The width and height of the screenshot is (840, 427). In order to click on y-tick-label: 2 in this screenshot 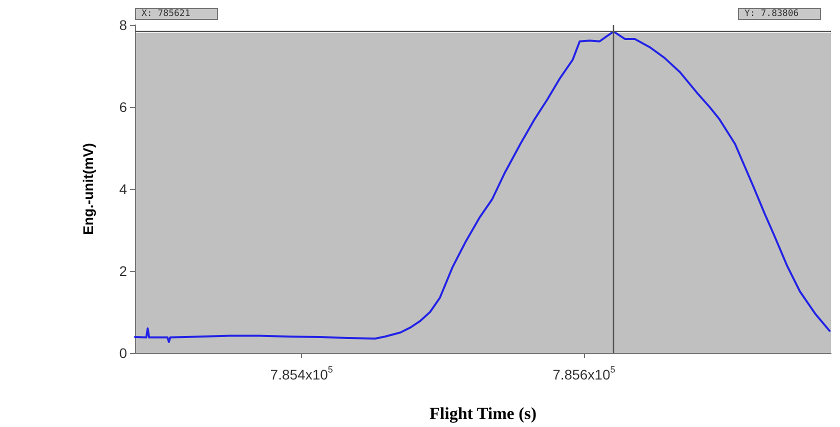, I will do `click(123, 271)`.